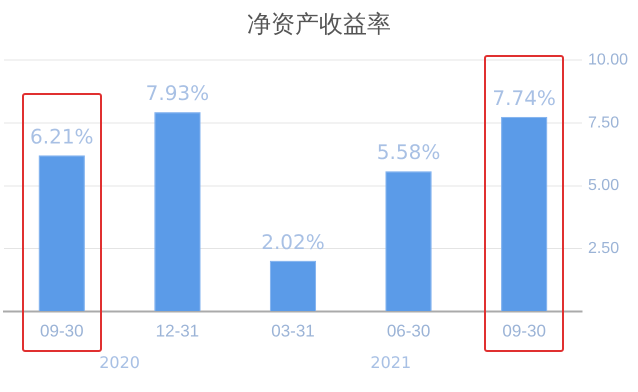 The image size is (638, 392). Describe the element at coordinates (319, 24) in the screenshot. I see `chart-title: 净资产收益率` at that location.